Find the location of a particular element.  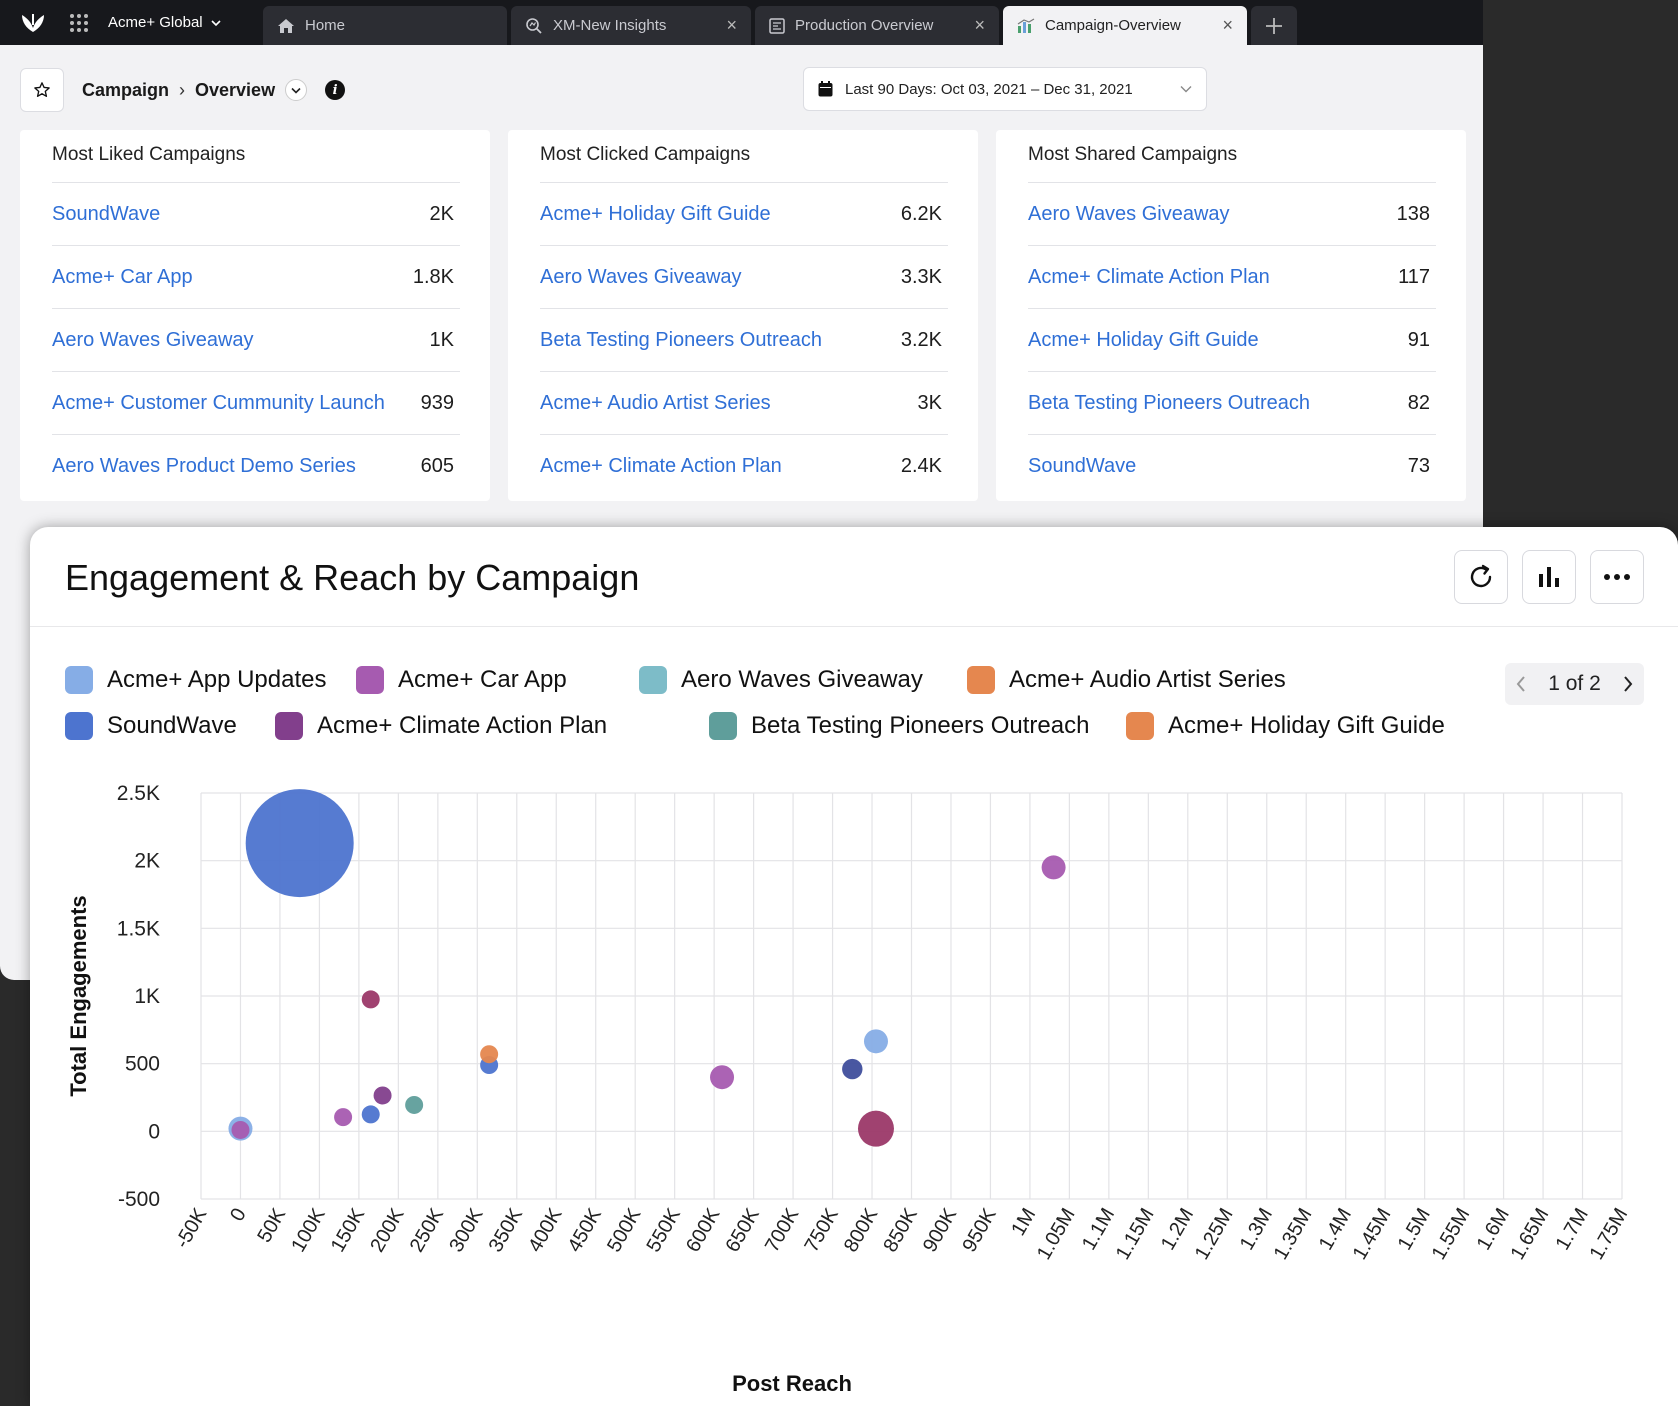

legend-item: Acme+ Climate Action Plan is located at coordinates (441, 726).